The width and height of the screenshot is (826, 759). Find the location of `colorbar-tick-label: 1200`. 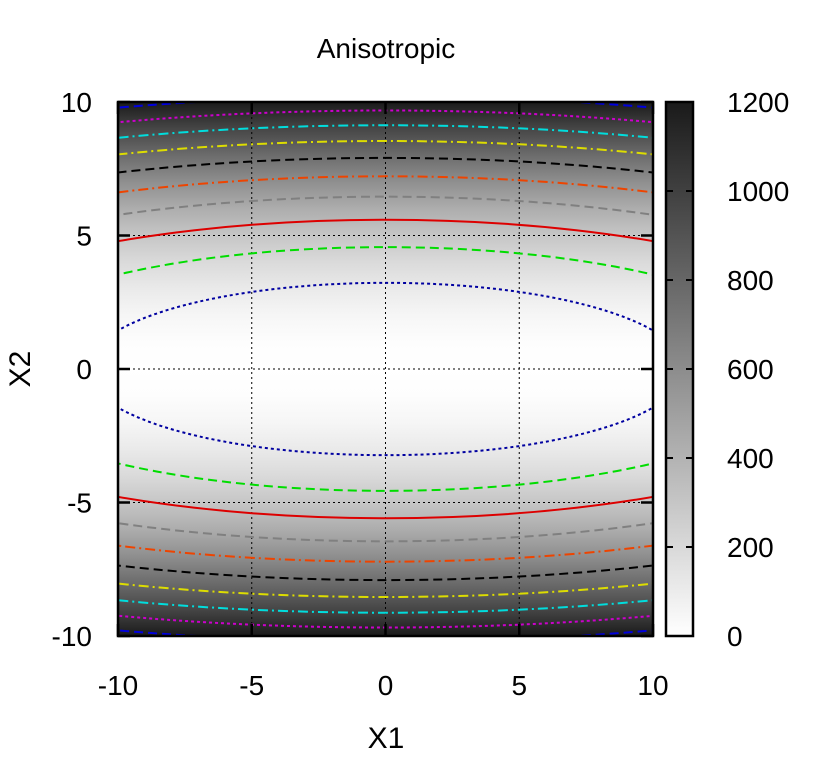

colorbar-tick-label: 1200 is located at coordinates (758, 102).